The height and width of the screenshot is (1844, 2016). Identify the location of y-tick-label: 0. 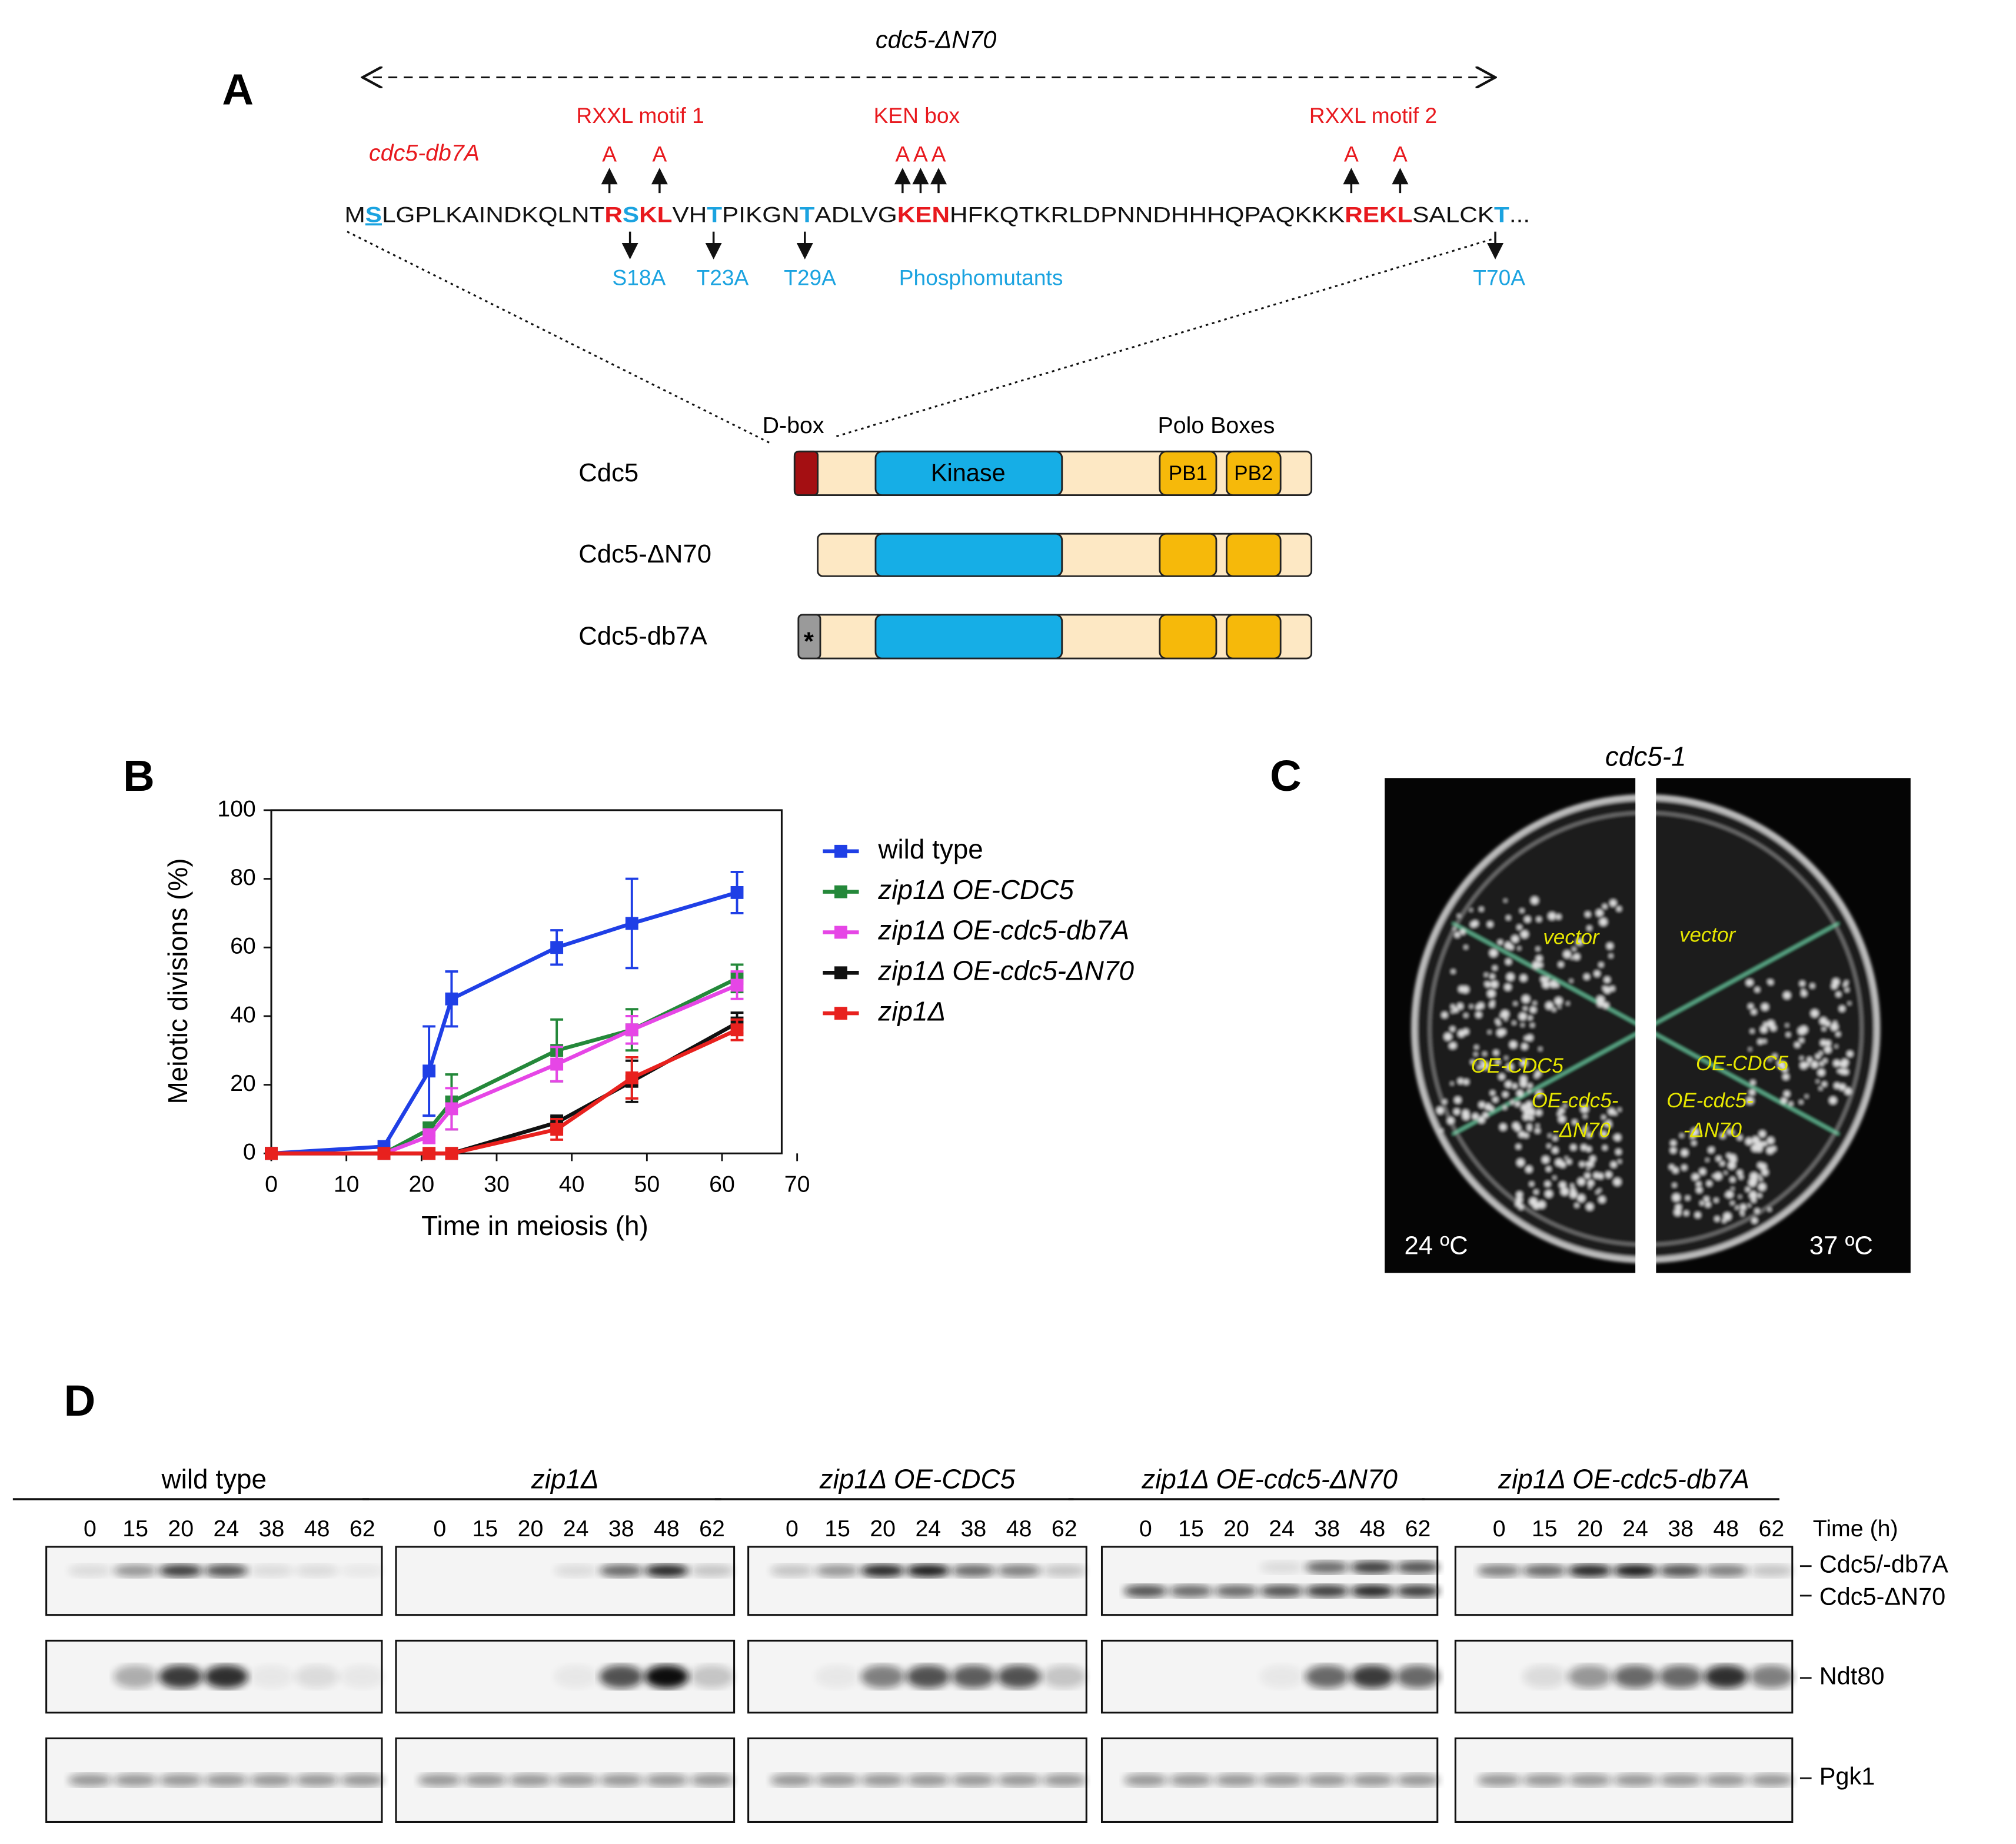
(249, 1152).